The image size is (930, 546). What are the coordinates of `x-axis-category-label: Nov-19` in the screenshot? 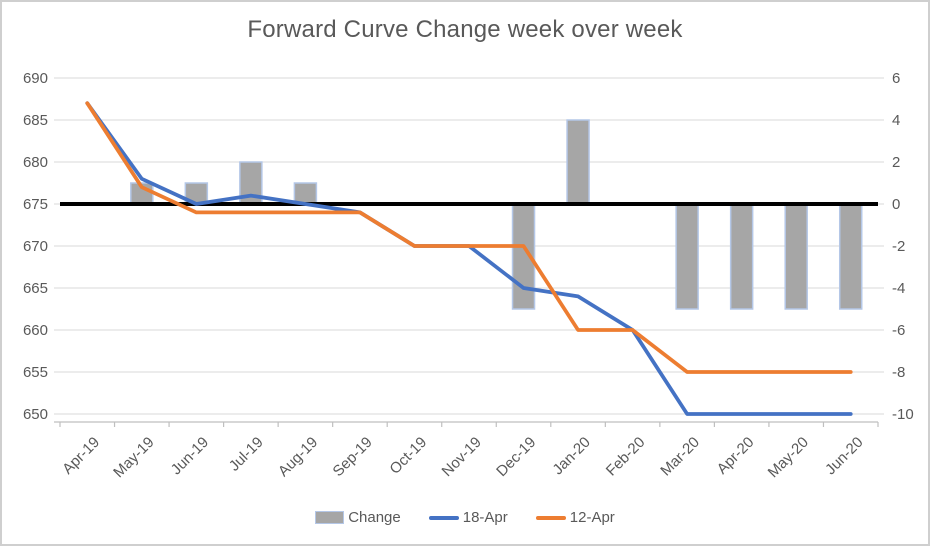 It's located at (462, 457).